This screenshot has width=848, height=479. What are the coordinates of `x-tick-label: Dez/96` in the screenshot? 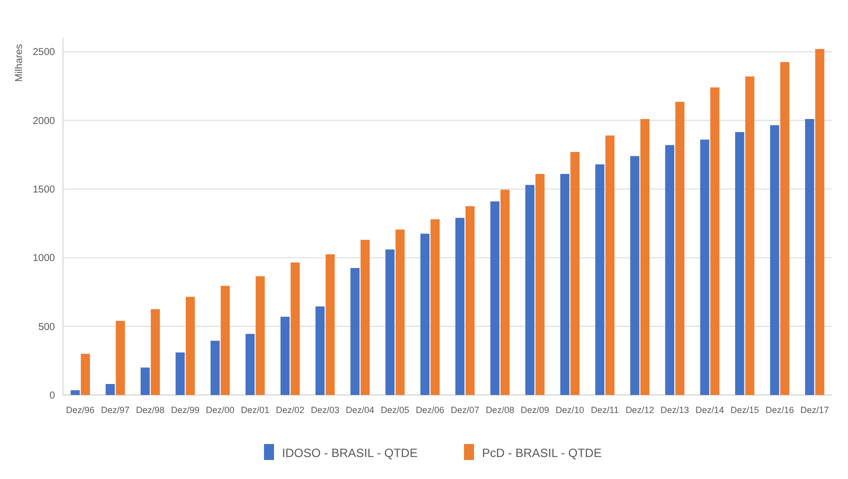 It's located at (80, 410).